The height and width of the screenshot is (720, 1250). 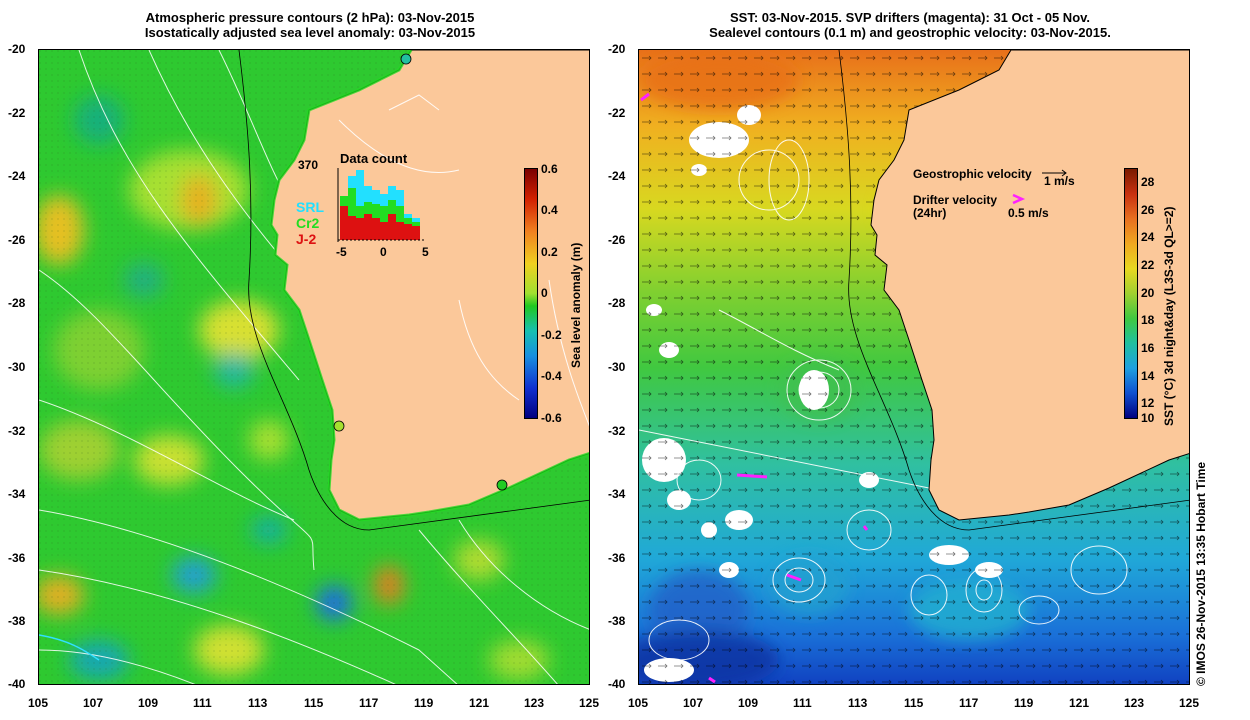 I want to click on inset-x-tick-5: 5, so click(x=425, y=252).